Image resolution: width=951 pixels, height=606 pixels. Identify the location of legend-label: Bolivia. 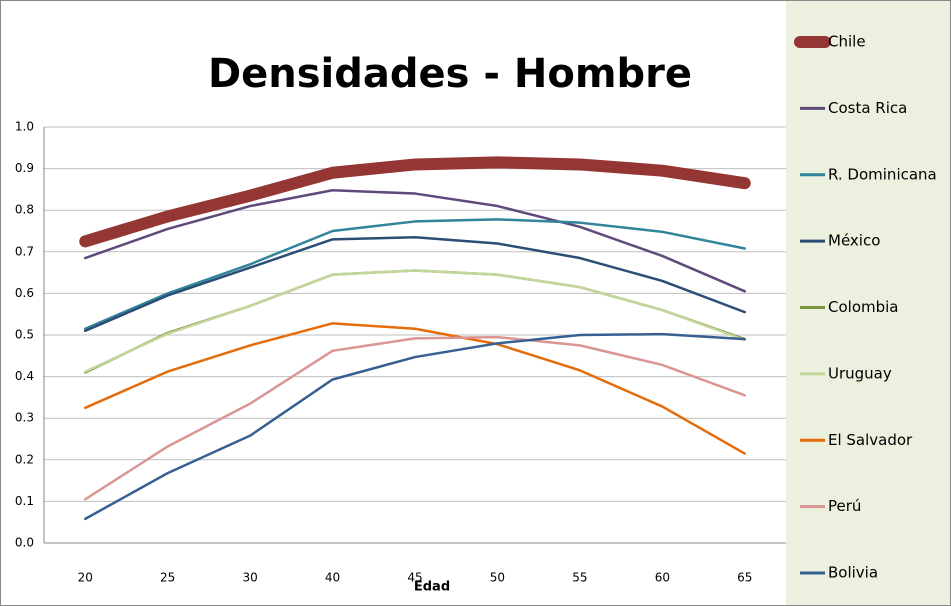
(853, 573).